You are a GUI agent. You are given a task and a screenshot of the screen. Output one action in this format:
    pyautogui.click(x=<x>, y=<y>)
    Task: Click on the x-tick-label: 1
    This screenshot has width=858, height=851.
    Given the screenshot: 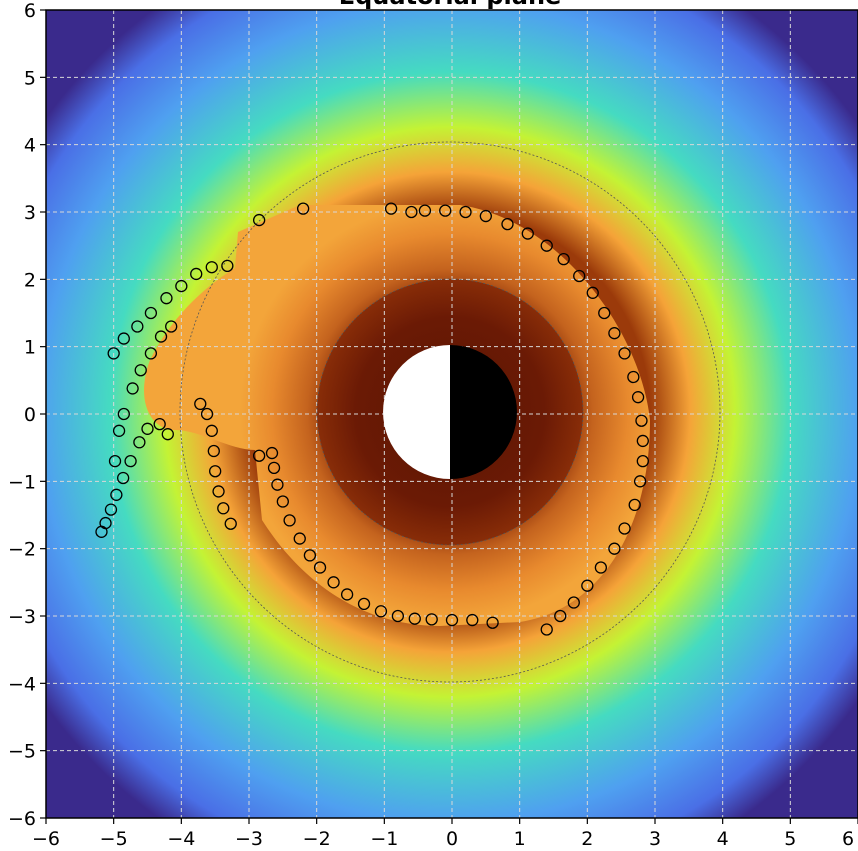 What is the action you would take?
    pyautogui.click(x=520, y=839)
    